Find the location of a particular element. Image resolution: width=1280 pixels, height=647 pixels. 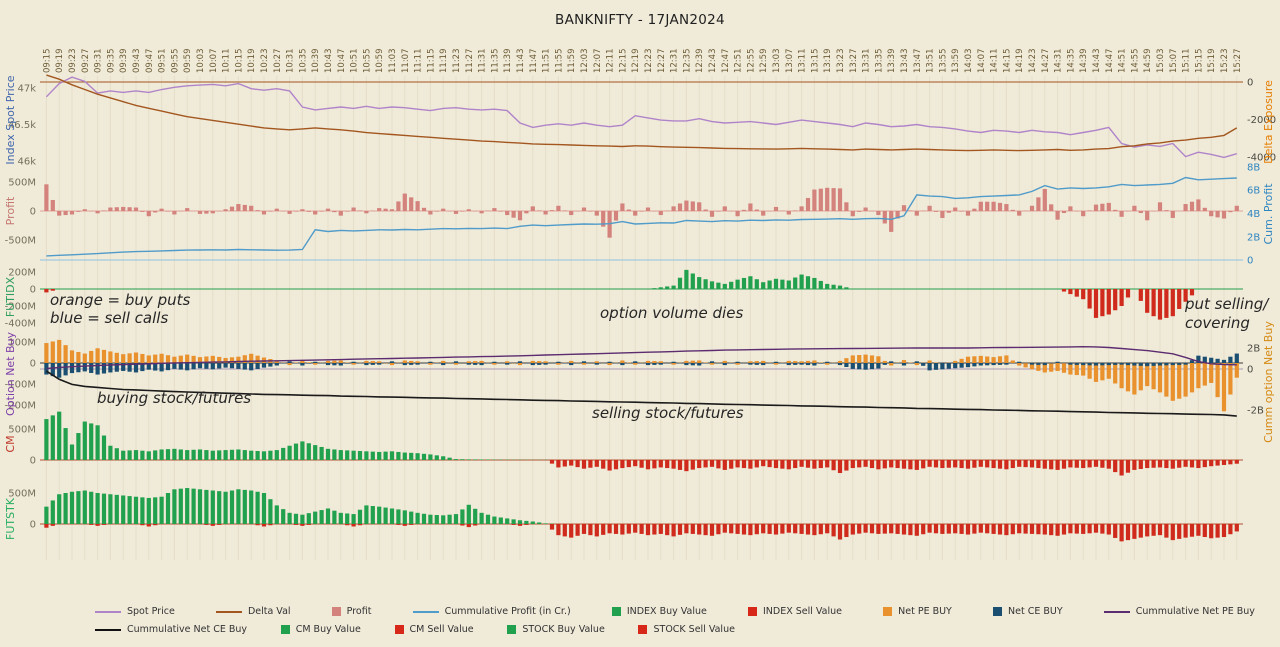

legend-label: Delta Val is located at coordinates (269, 611).